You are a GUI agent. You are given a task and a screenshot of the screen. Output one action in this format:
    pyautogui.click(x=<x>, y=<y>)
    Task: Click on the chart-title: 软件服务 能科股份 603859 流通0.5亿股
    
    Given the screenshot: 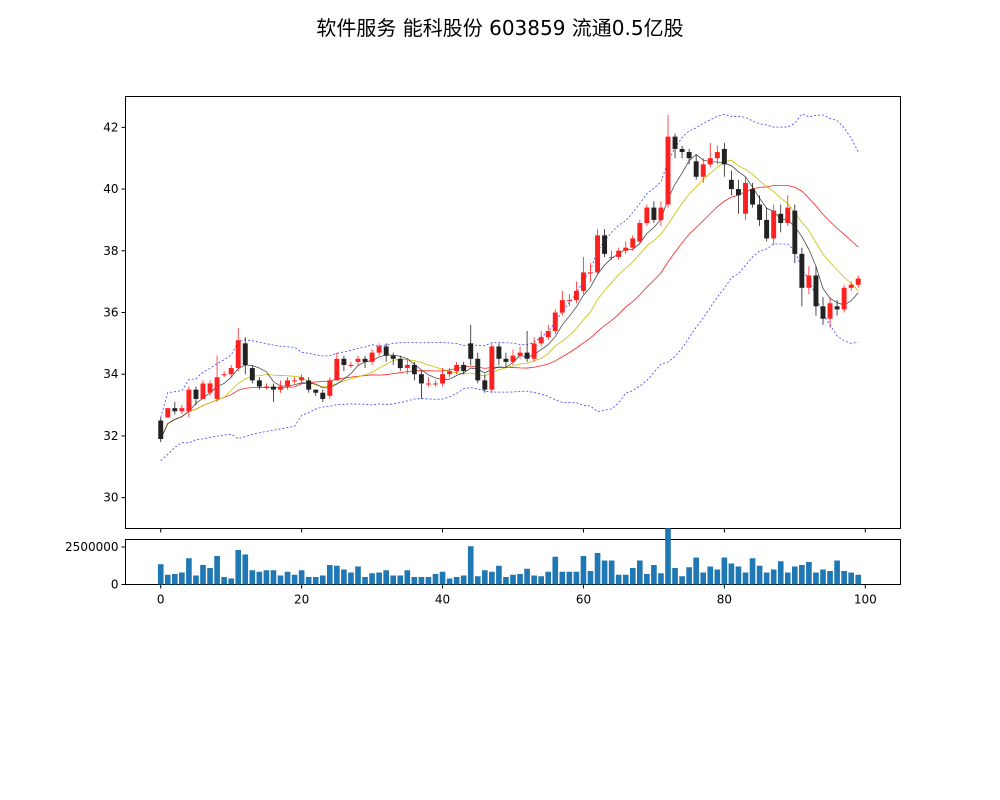 What is the action you would take?
    pyautogui.click(x=500, y=28)
    